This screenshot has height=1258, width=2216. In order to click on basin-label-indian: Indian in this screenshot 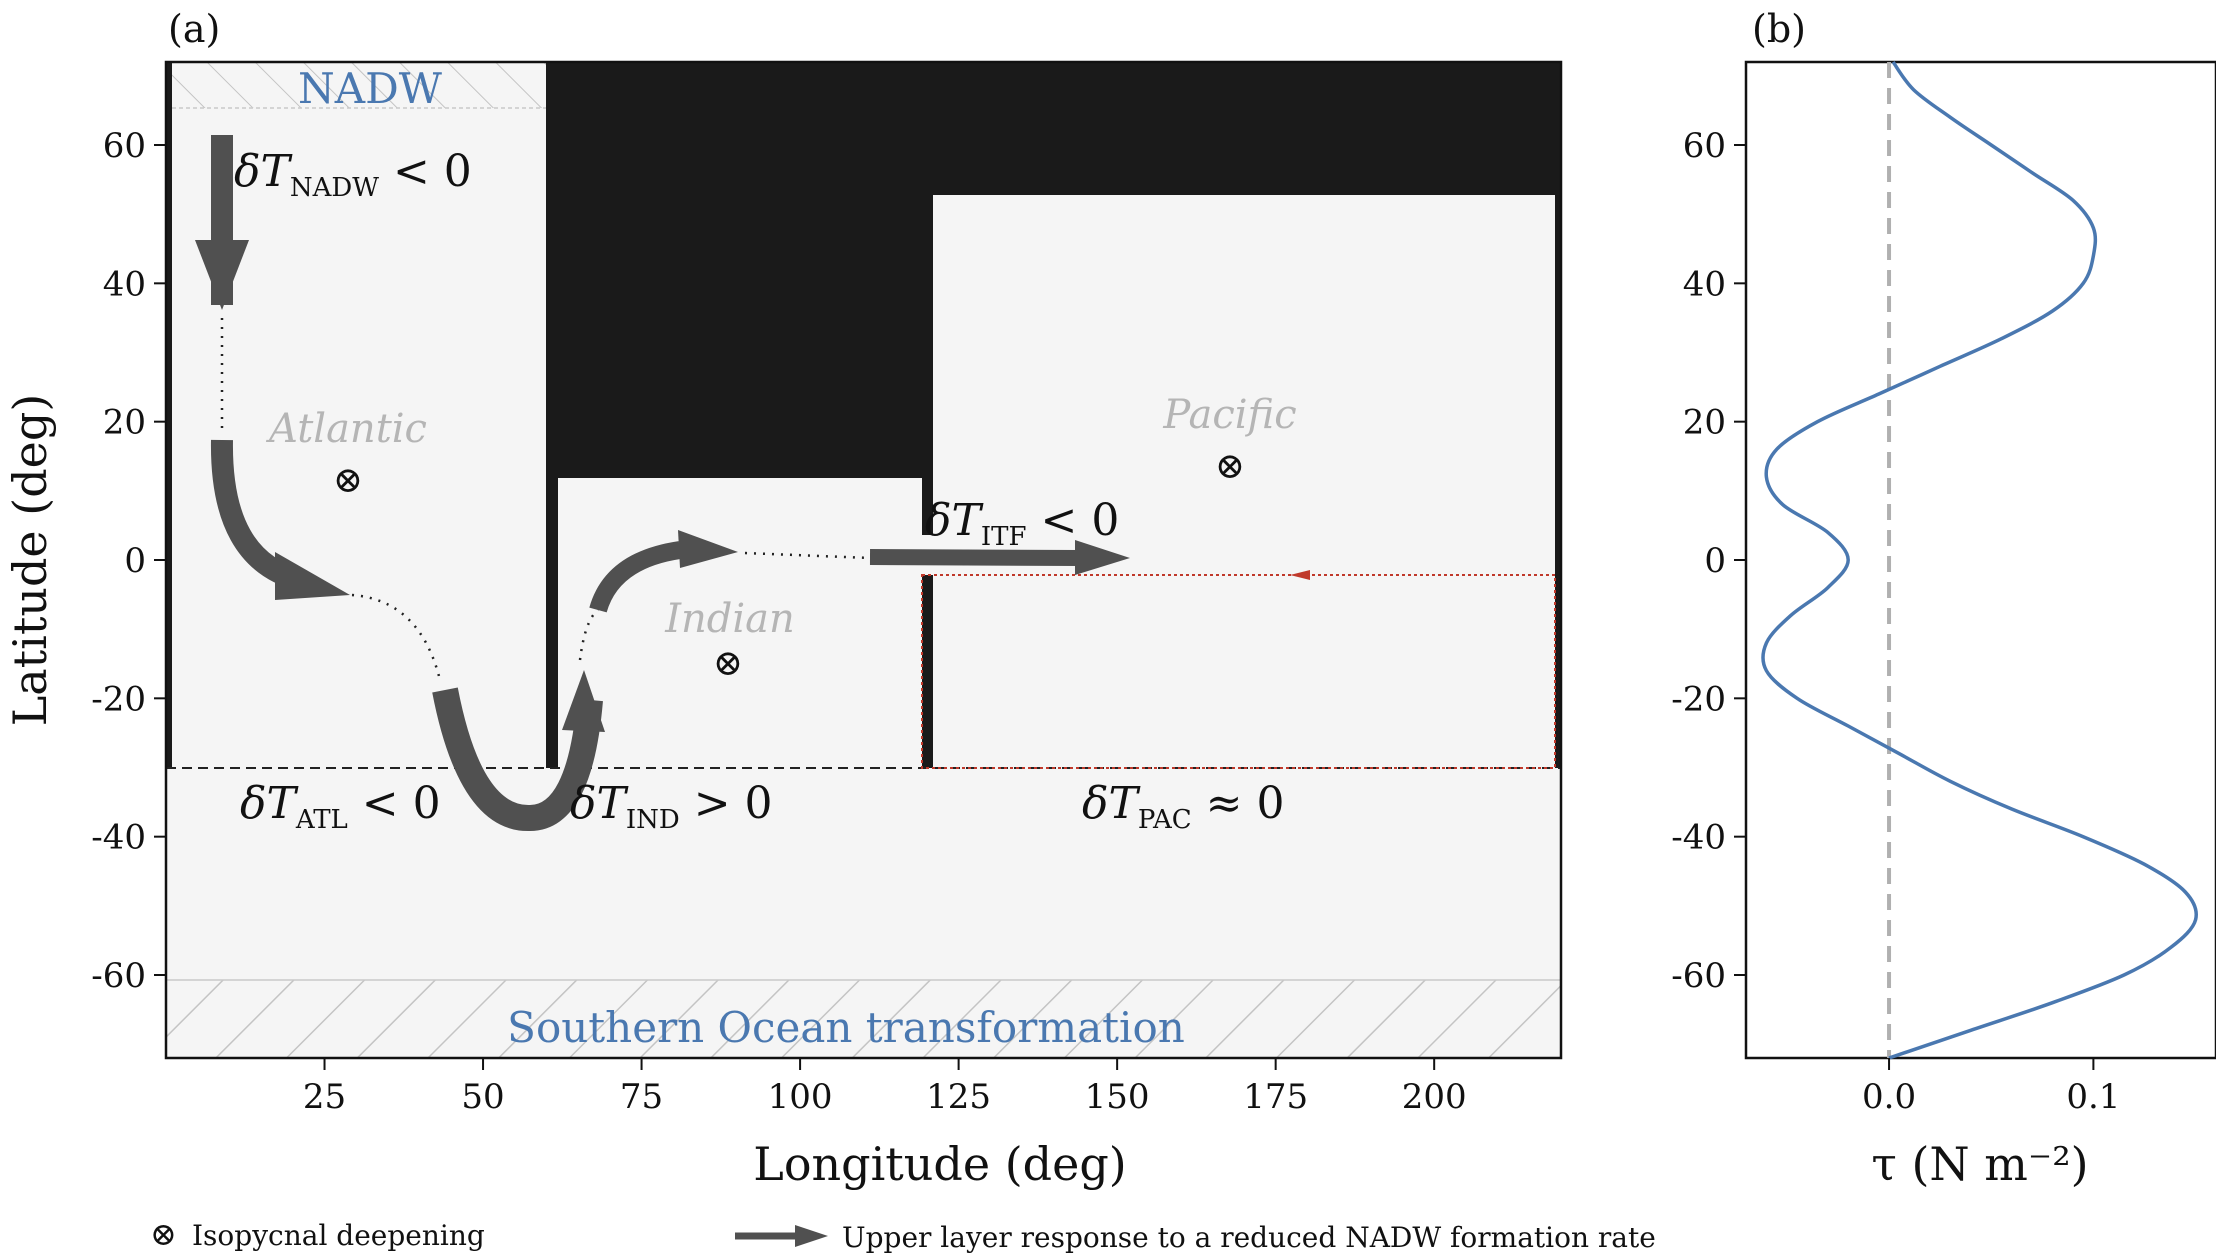, I will do `click(729, 619)`.